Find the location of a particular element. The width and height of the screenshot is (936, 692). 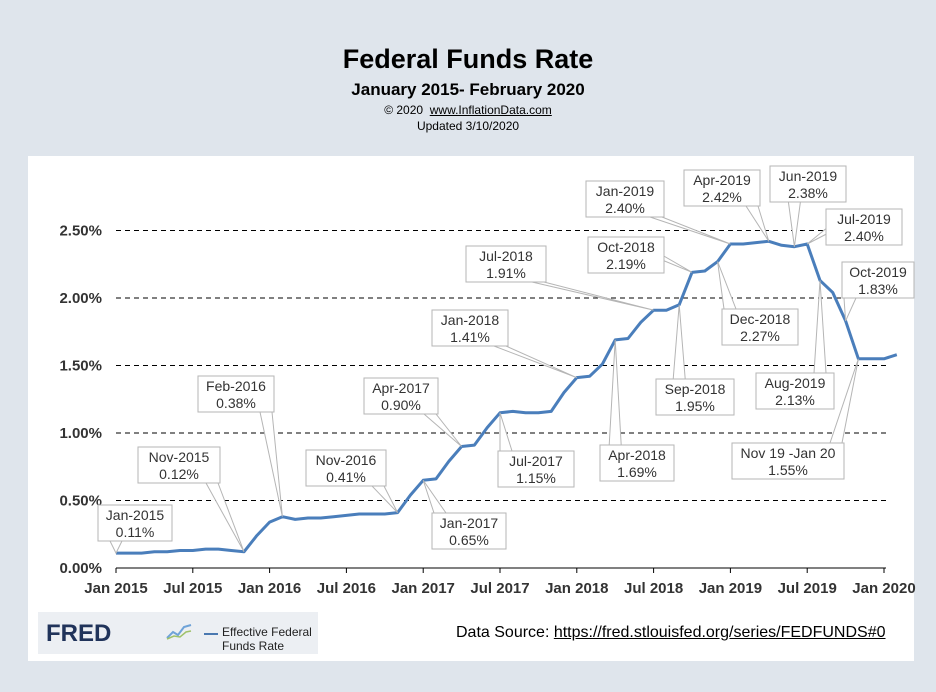

callout-date-label: Sep-2018 is located at coordinates (695, 389).